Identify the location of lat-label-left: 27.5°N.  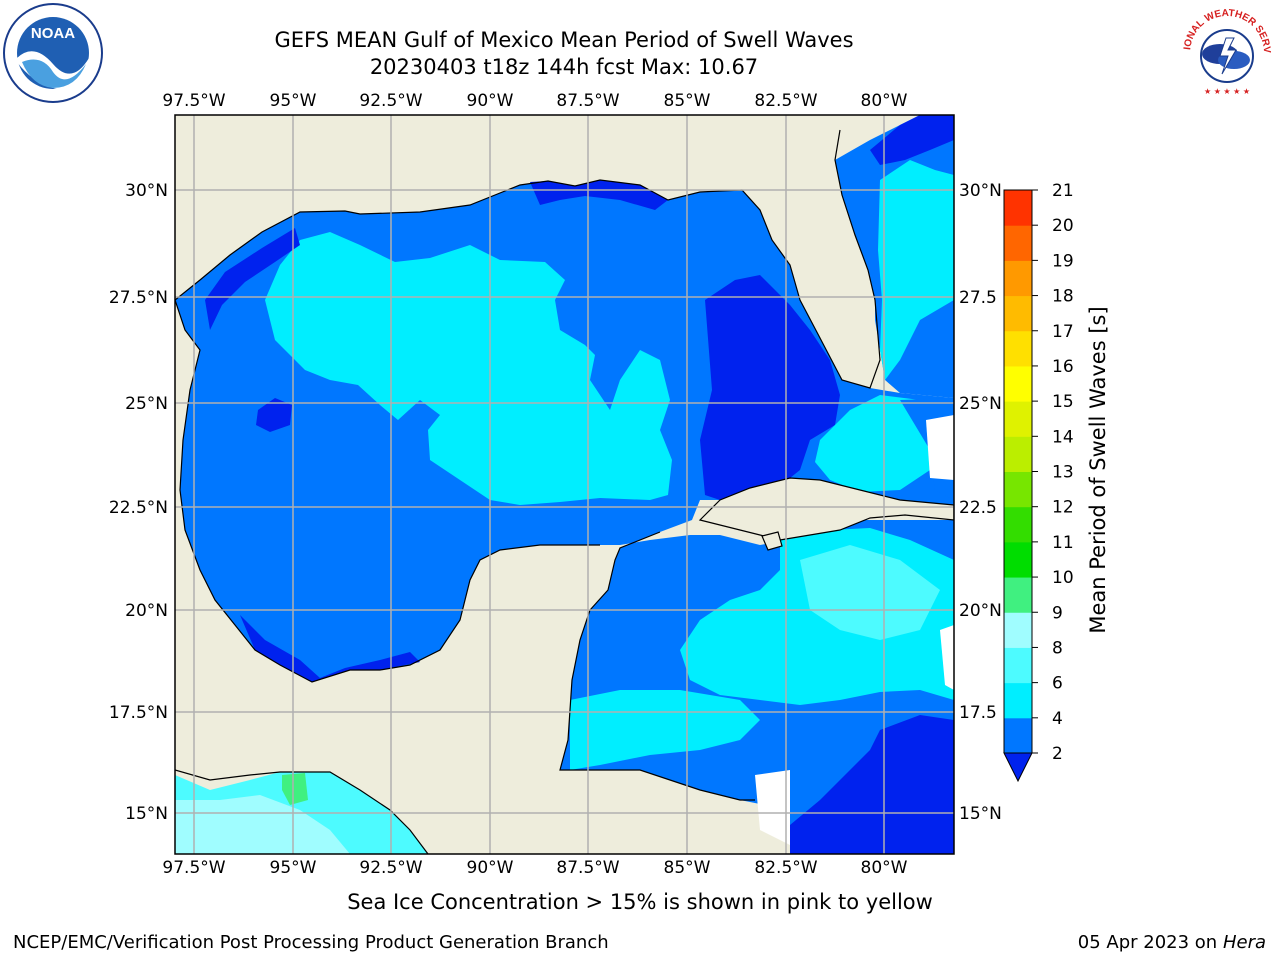
(138, 298).